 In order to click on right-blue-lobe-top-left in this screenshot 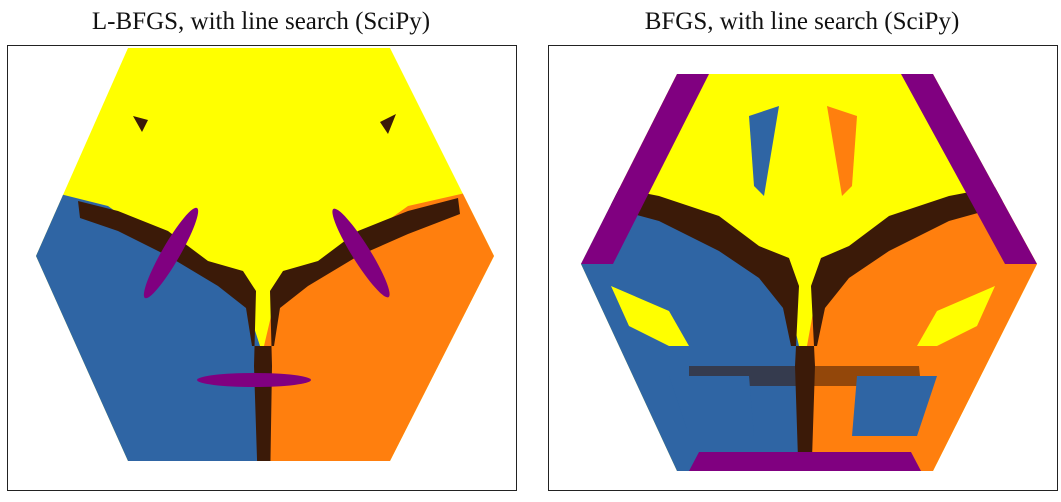, I will do `click(764, 151)`.